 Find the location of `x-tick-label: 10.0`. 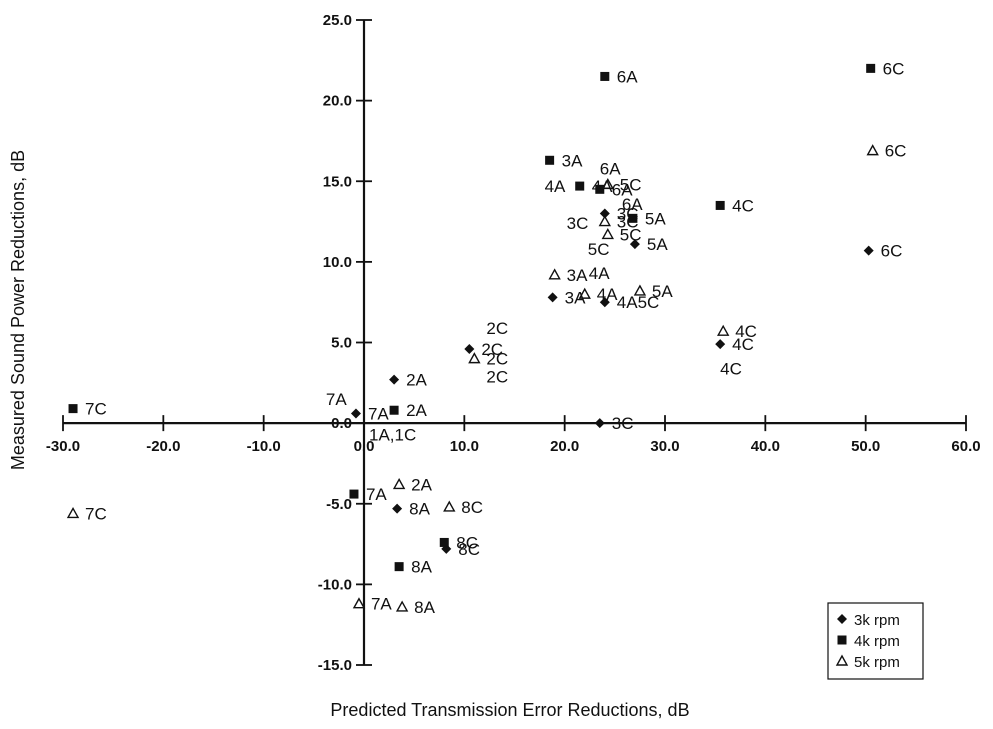

x-tick-label: 10.0 is located at coordinates (464, 446).